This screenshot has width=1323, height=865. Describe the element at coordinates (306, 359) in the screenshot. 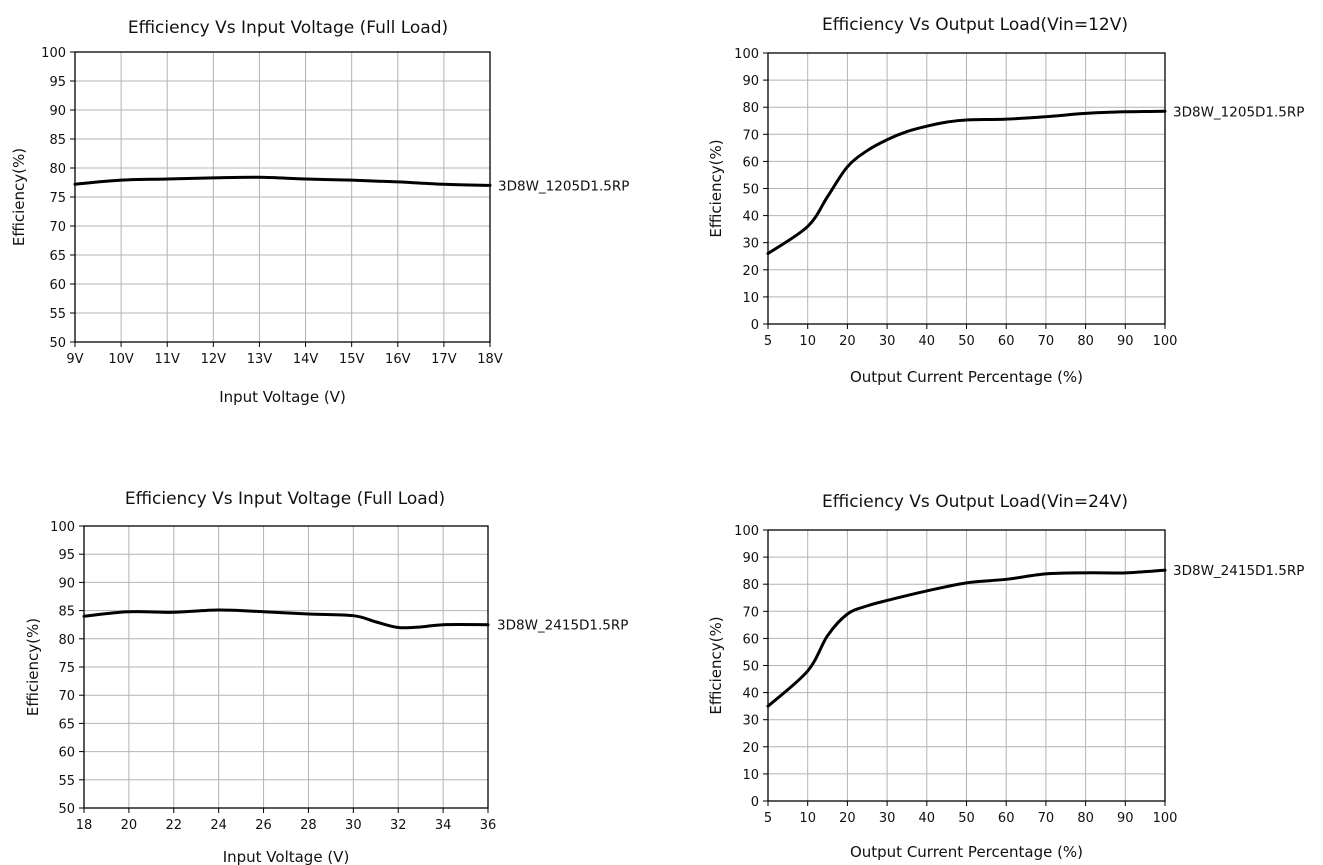

I see `x-tick-label: 14V` at that location.